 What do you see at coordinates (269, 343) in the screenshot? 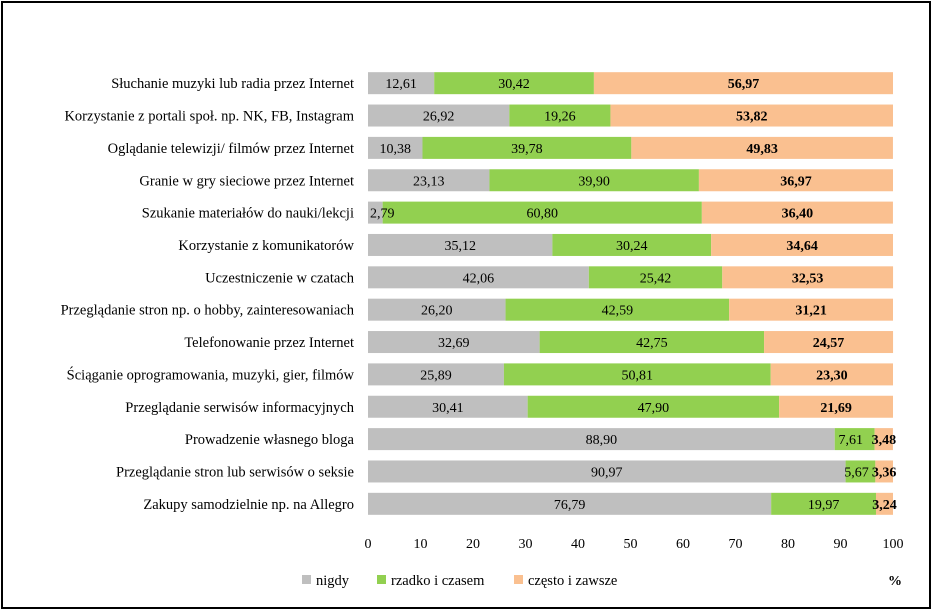
I see `category-label-8: Telefonowanie przez Internet` at bounding box center [269, 343].